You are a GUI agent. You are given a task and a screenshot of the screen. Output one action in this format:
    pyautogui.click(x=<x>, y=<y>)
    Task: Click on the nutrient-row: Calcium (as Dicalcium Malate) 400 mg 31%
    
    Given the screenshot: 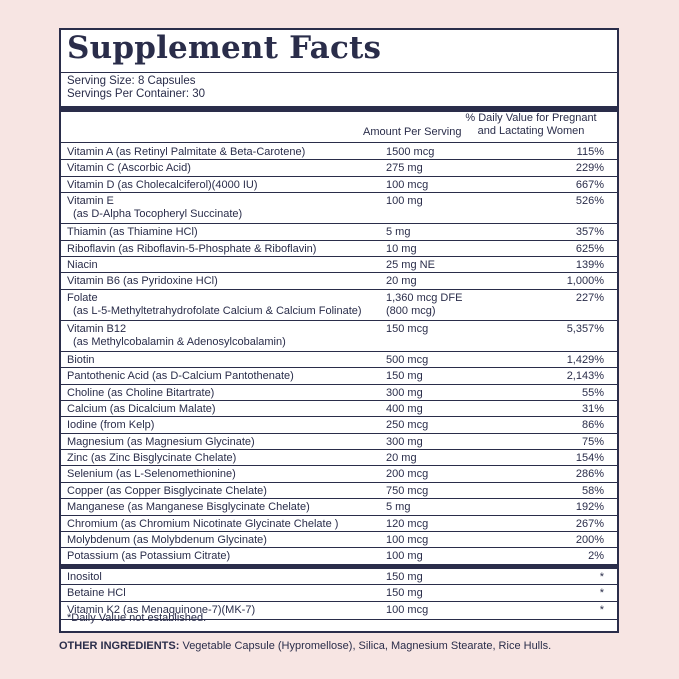 What is the action you would take?
    pyautogui.click(x=339, y=409)
    